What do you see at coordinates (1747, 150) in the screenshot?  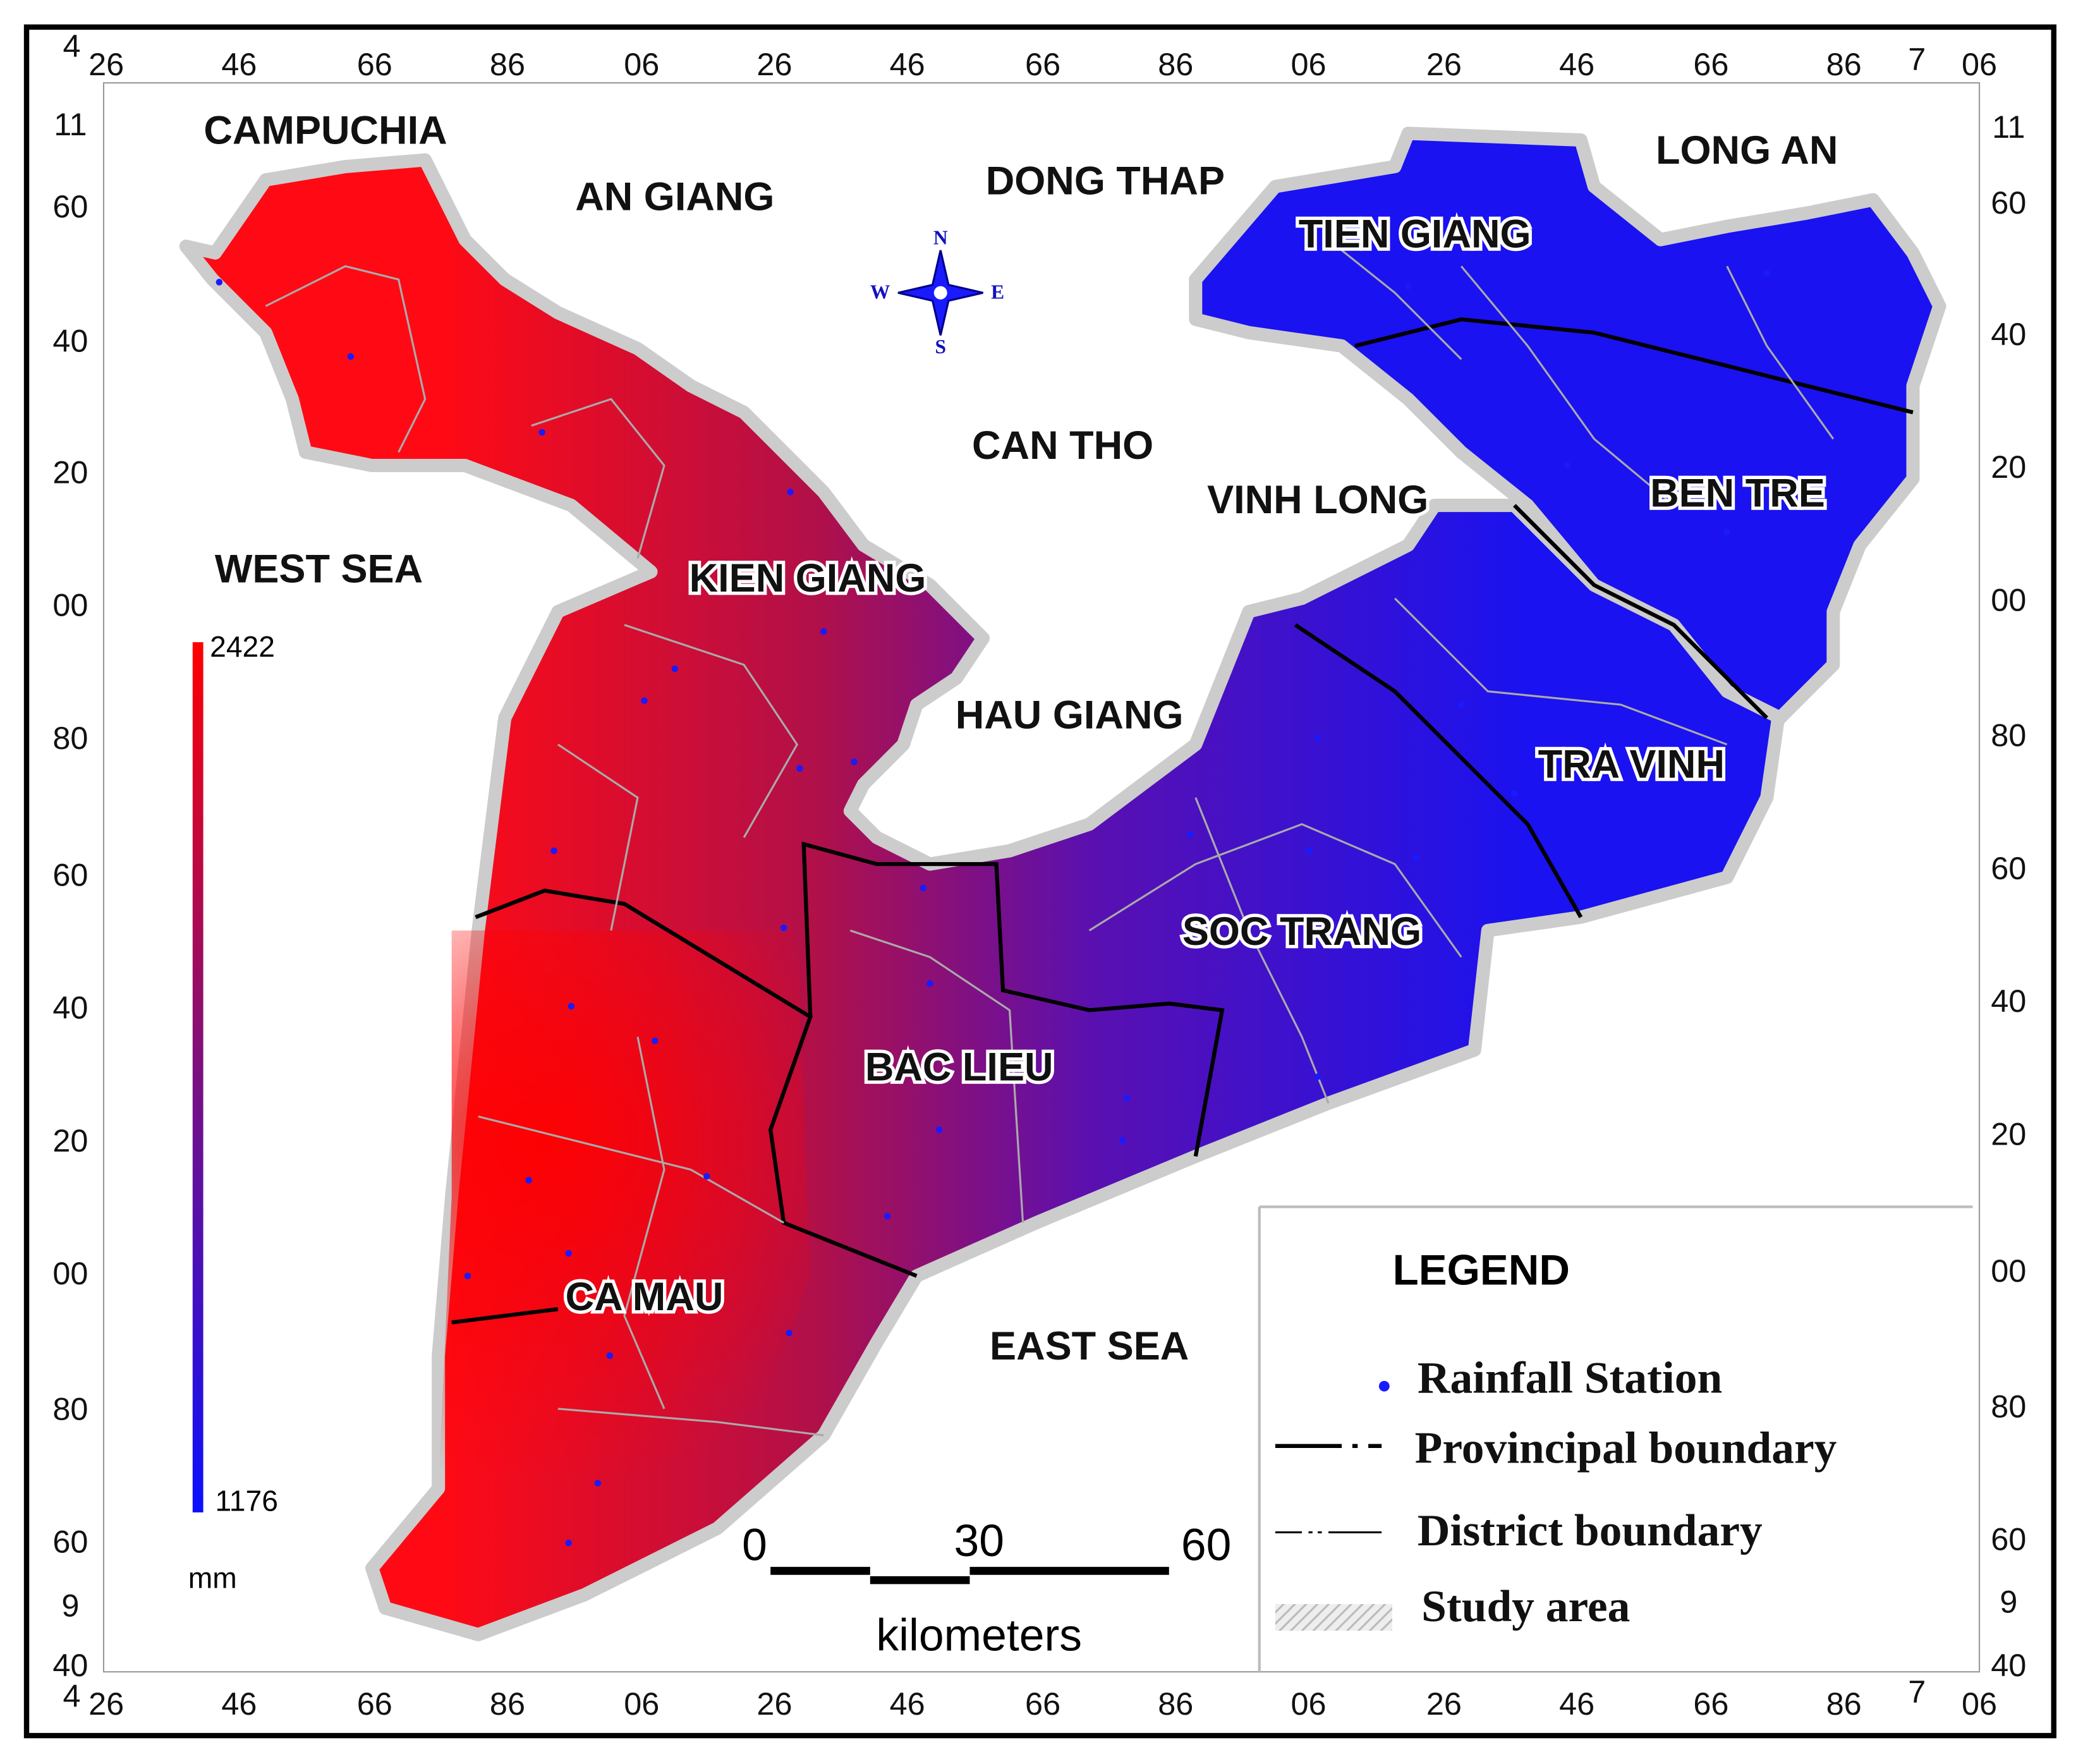 I see `region-label: LONG AN` at bounding box center [1747, 150].